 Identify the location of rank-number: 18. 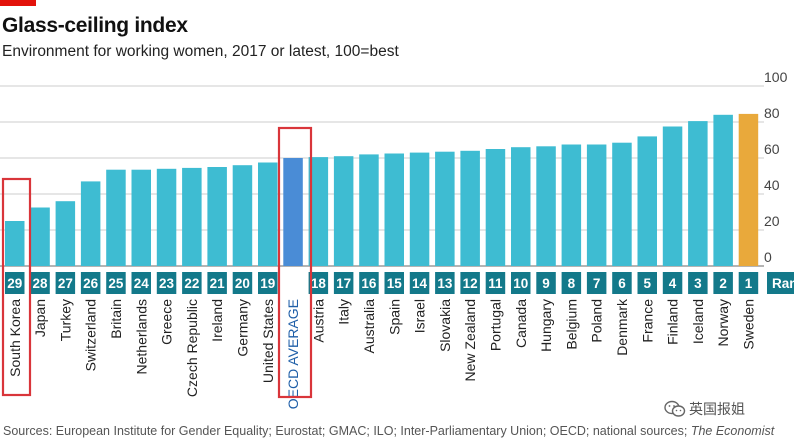
(319, 283).